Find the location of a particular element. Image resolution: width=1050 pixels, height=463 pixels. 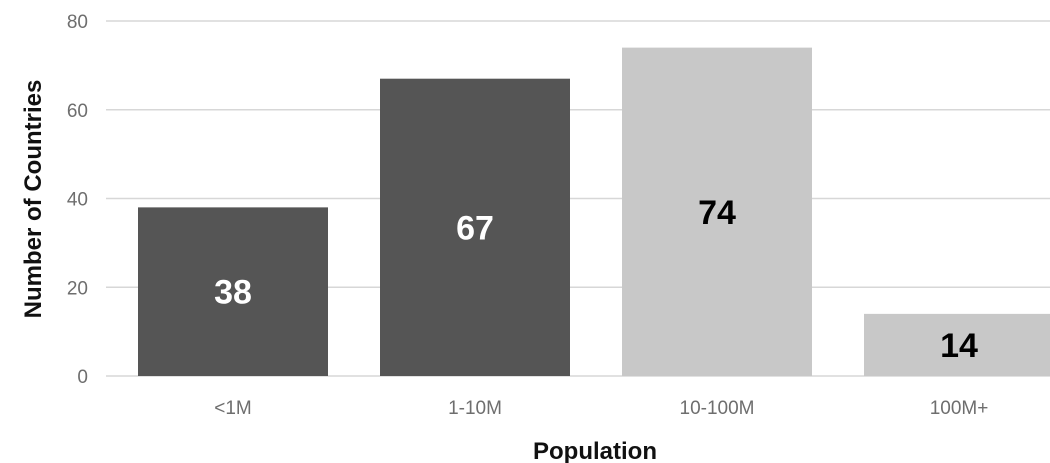

bar-data-label: 38 is located at coordinates (233, 293).